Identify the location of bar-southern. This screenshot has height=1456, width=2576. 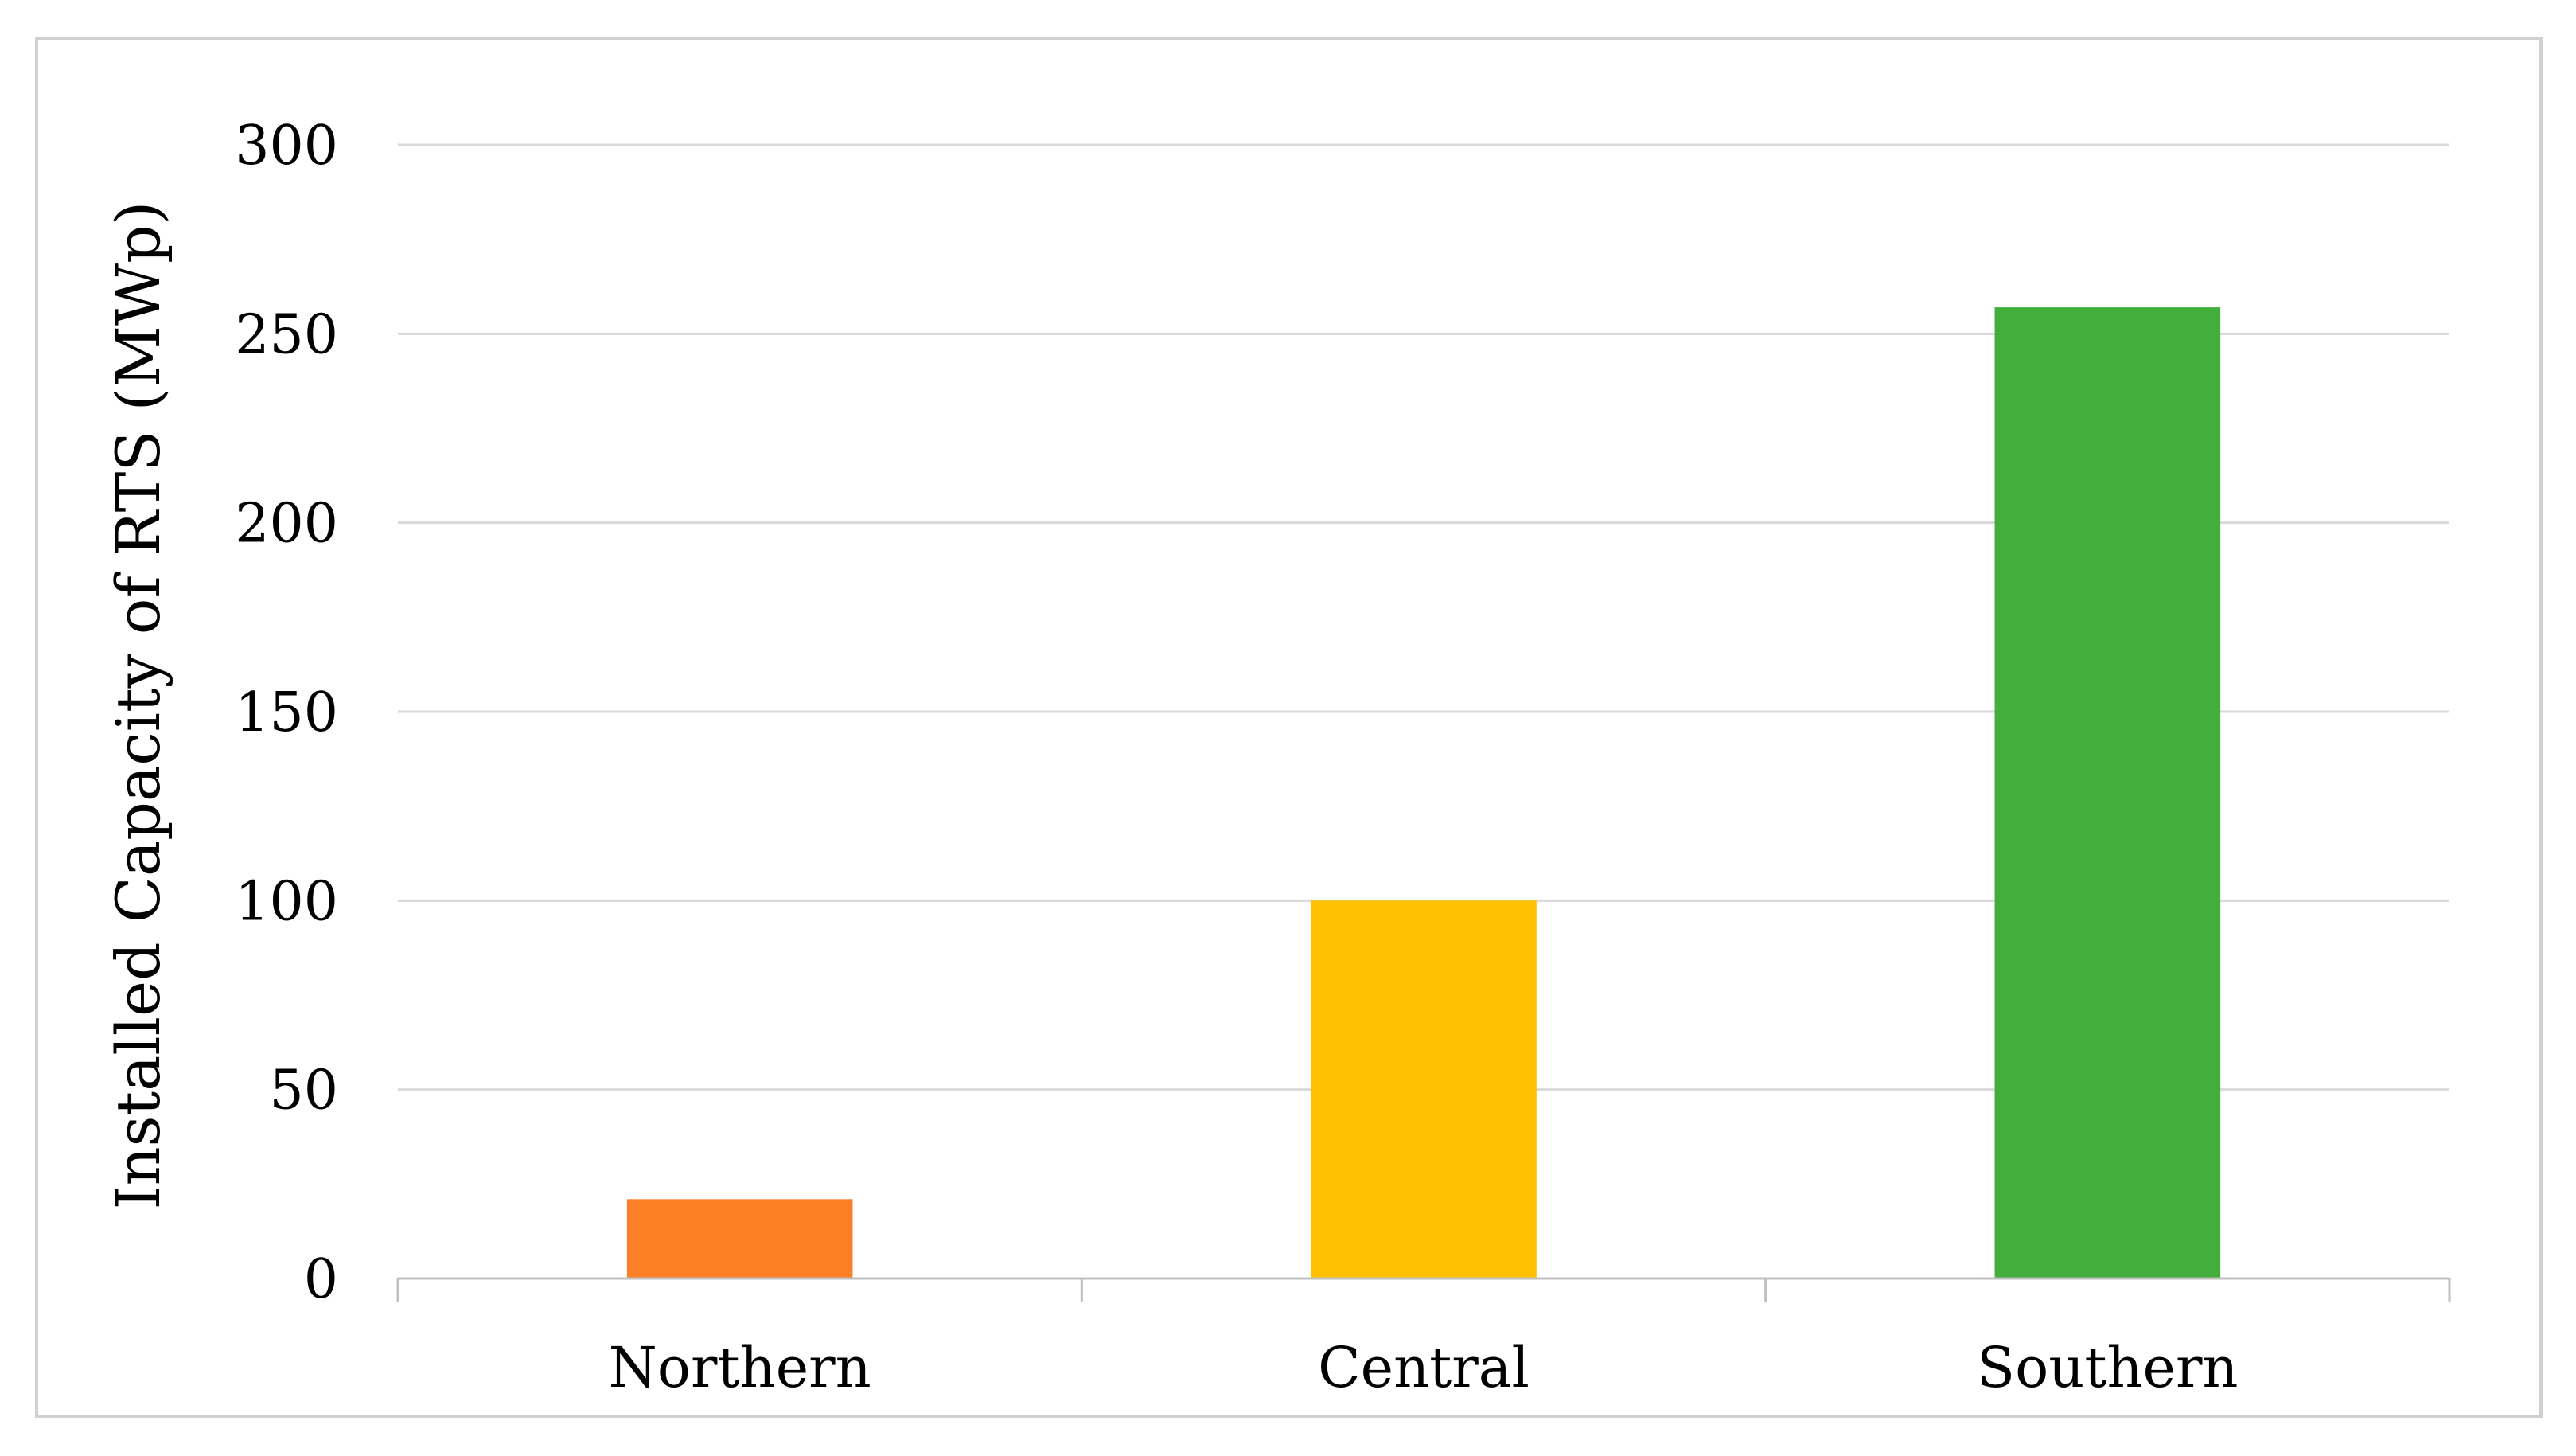
(2107, 792).